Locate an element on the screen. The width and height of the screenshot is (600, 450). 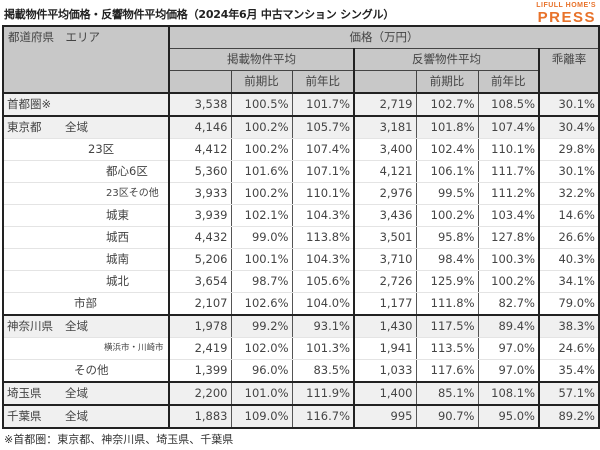
listing-price: 3,538 is located at coordinates (200, 104).